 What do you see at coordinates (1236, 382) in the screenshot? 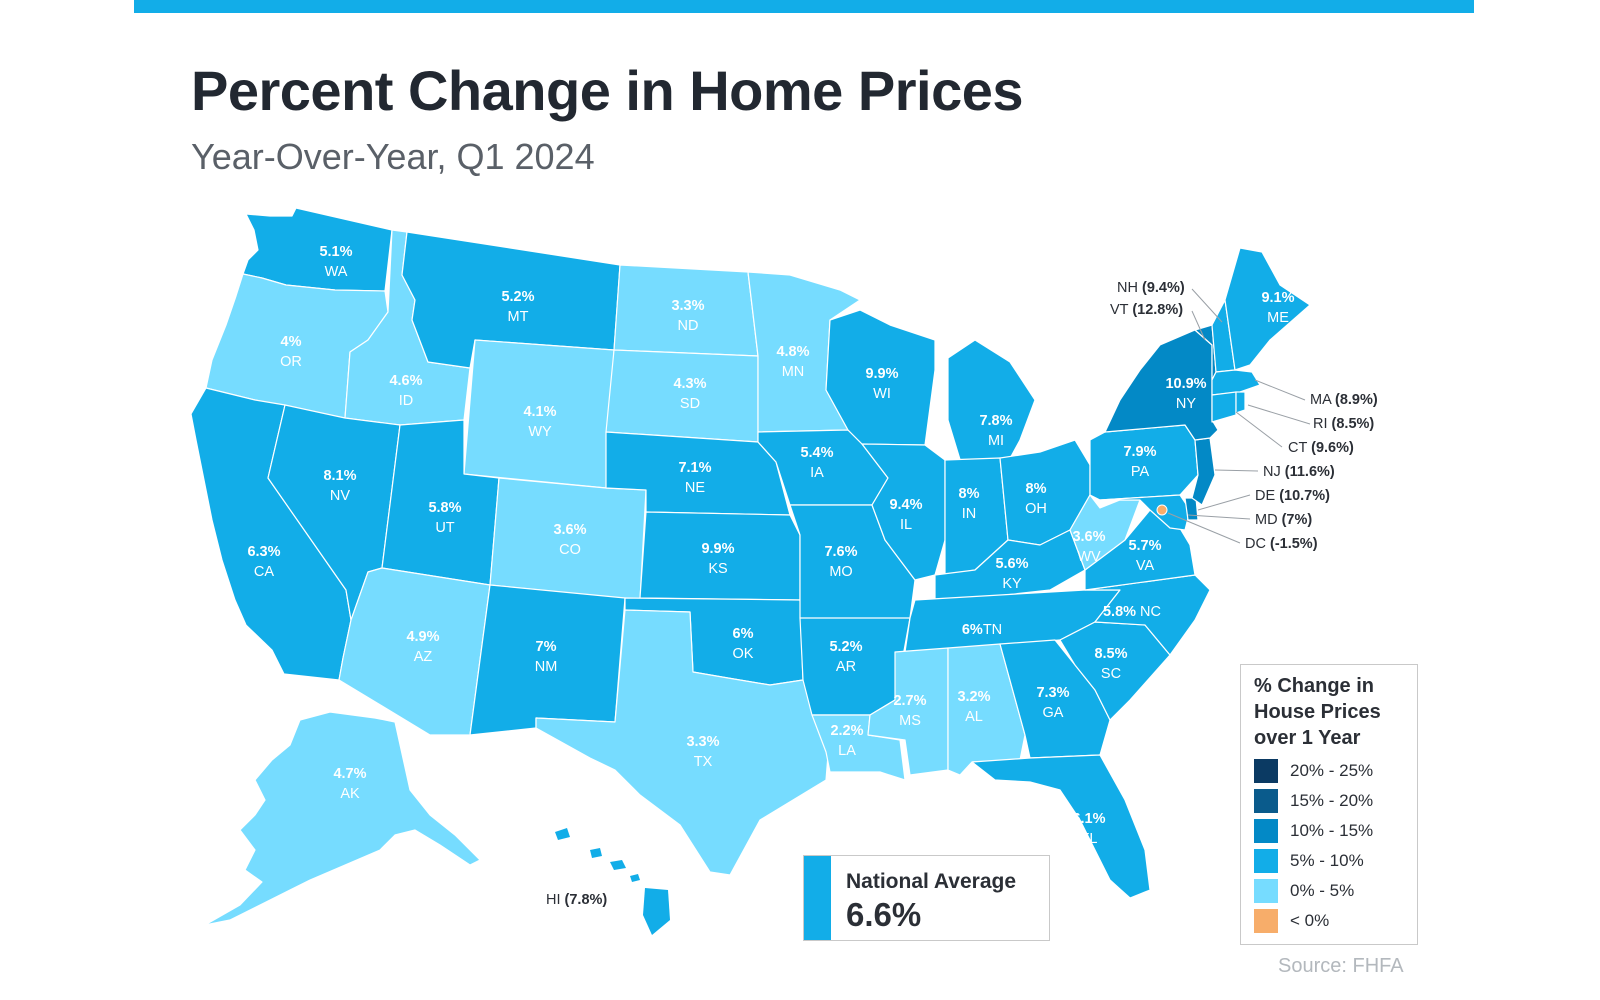
I see `state-MA` at bounding box center [1236, 382].